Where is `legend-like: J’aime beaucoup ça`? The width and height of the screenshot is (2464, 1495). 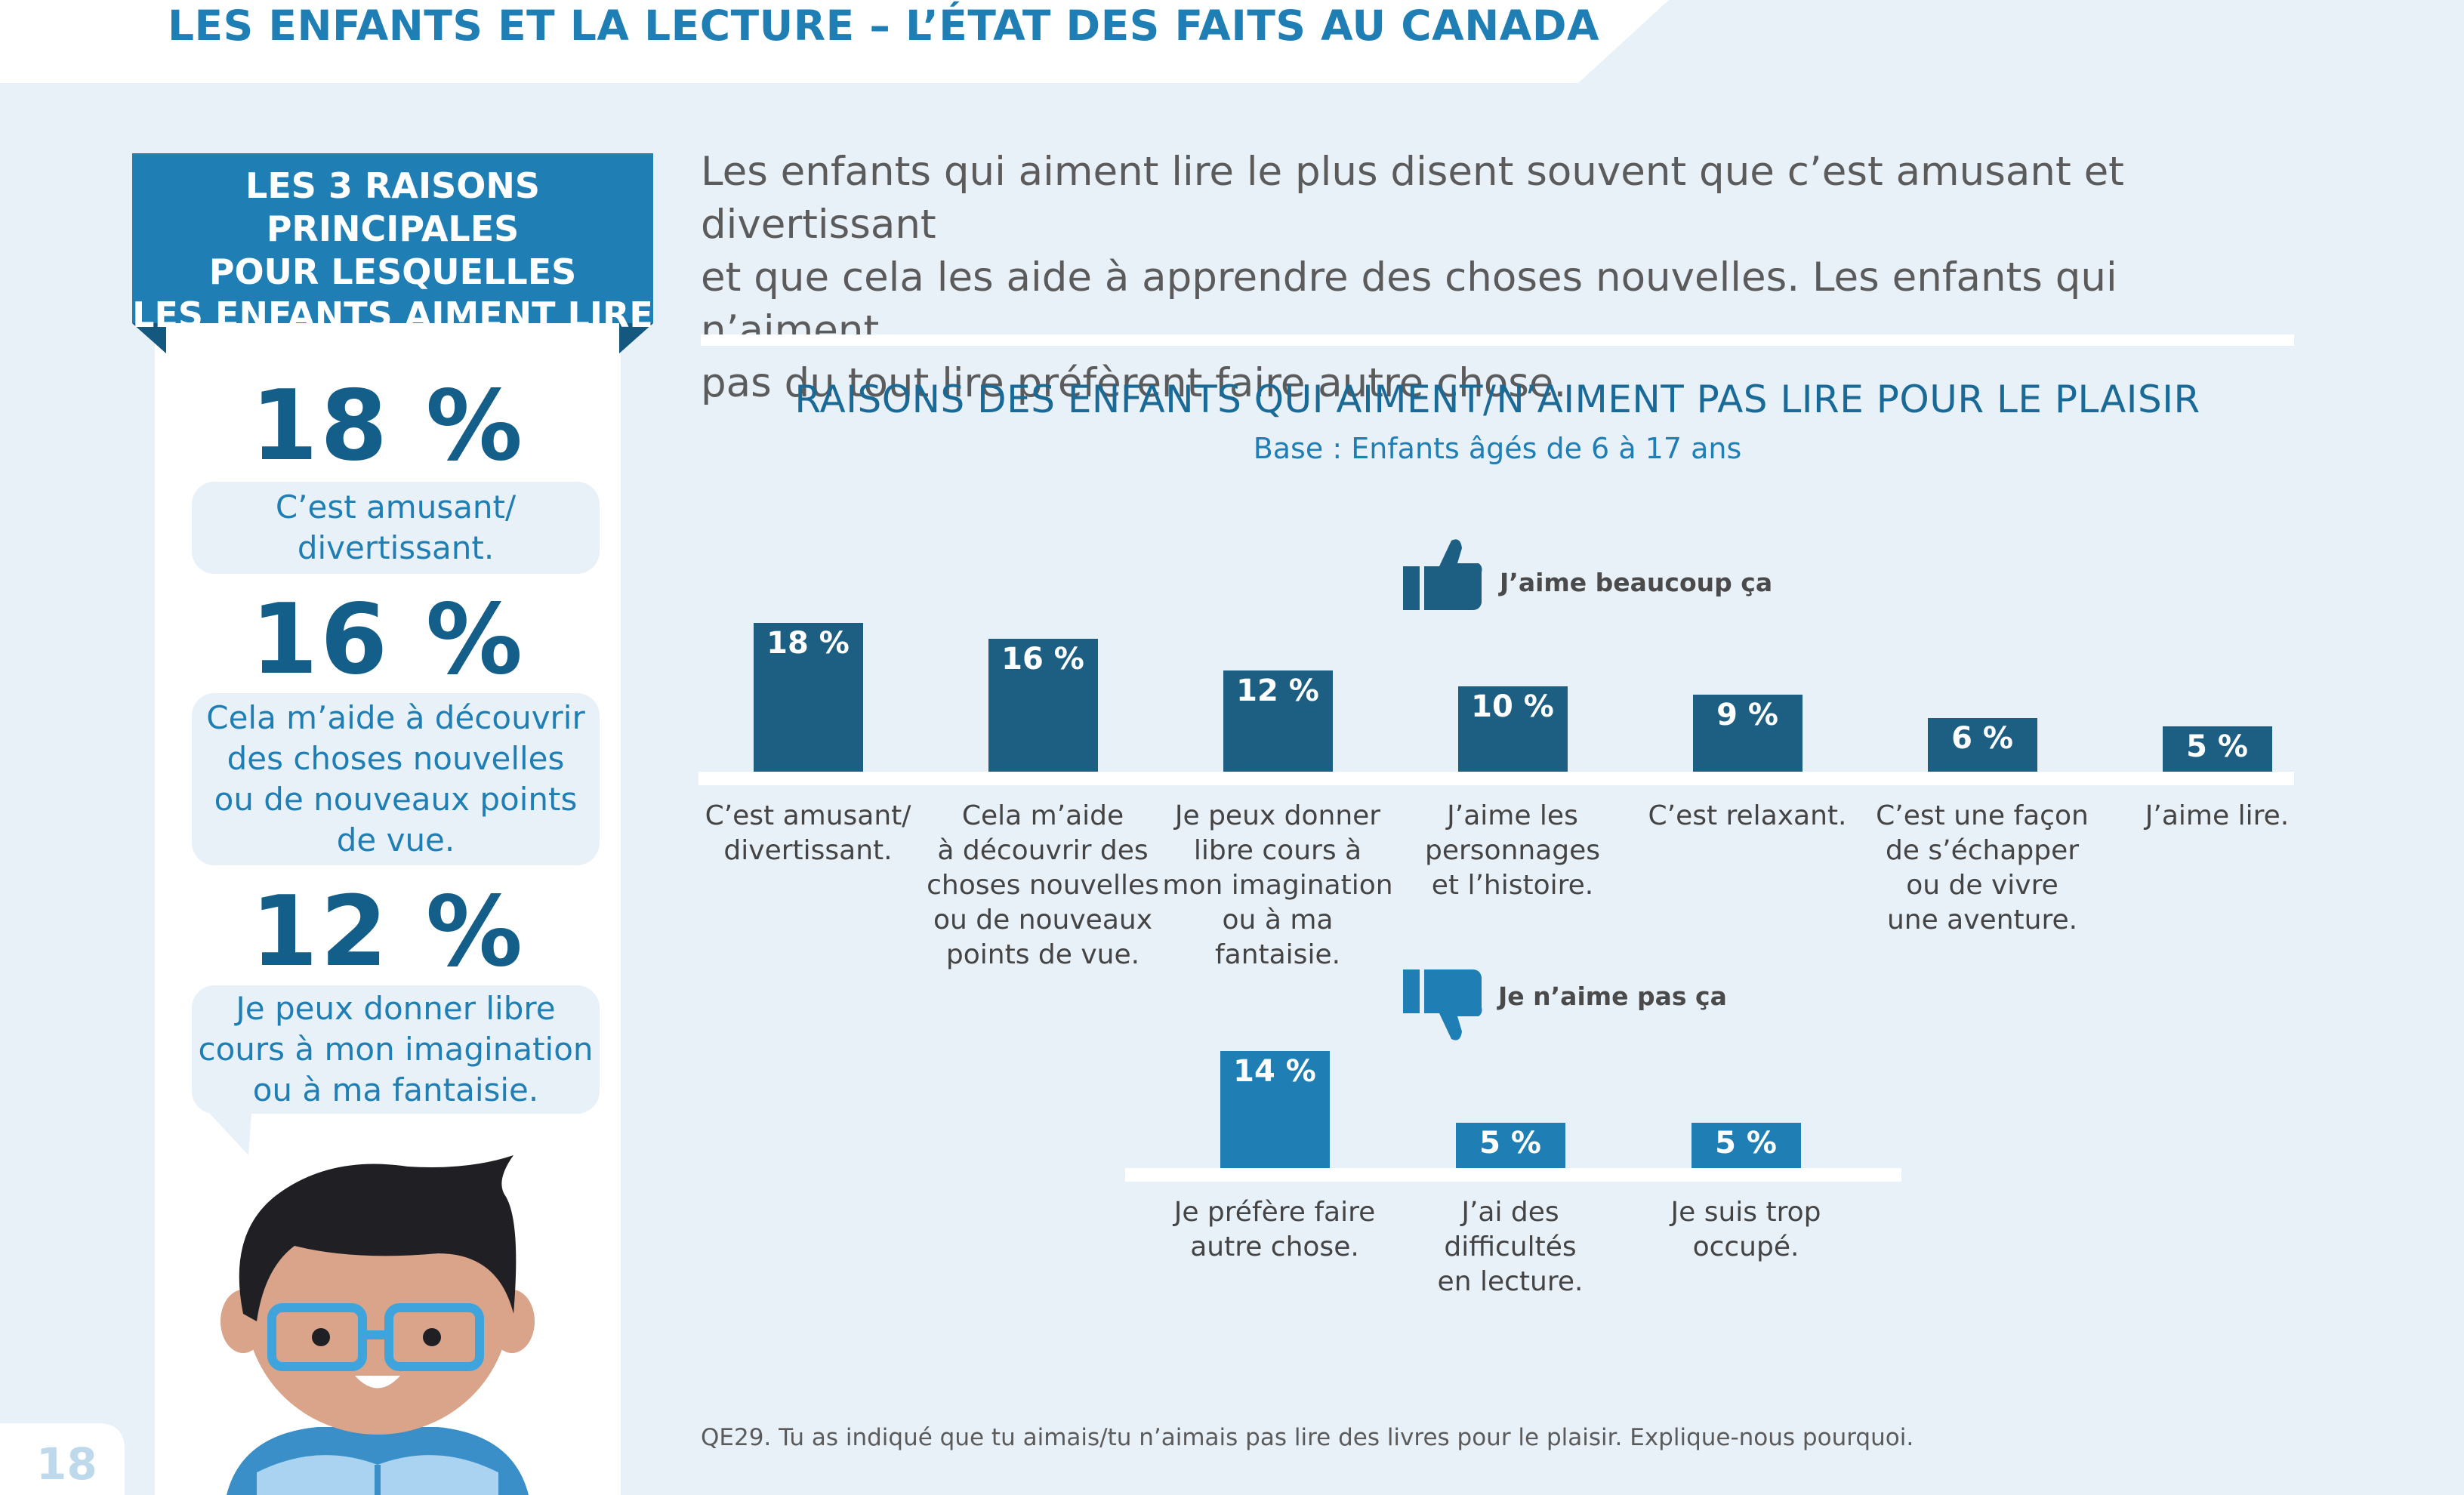 legend-like: J’aime beaucoup ça is located at coordinates (1636, 582).